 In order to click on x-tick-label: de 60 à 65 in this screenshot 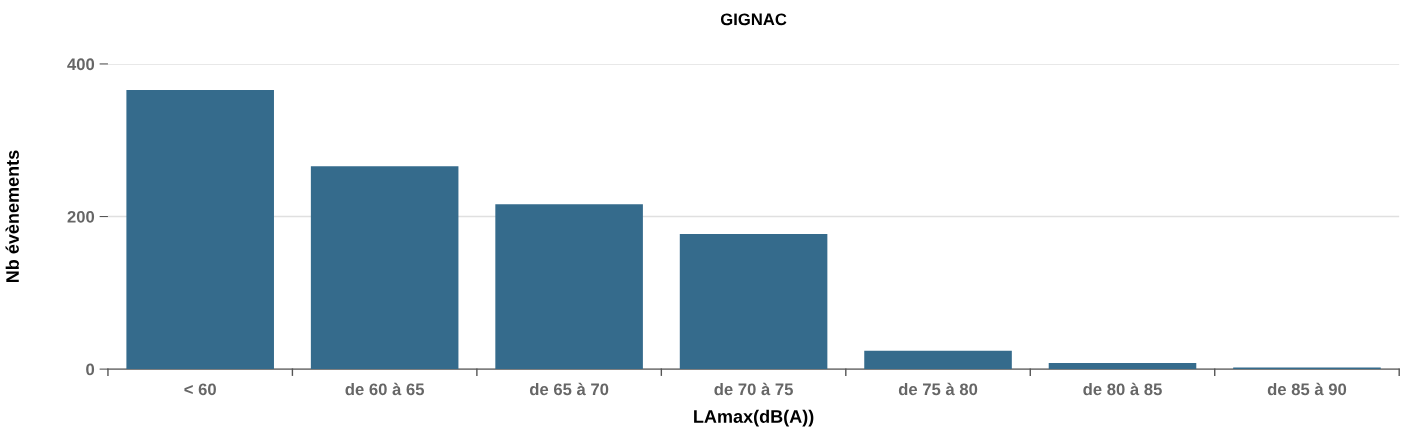, I will do `click(385, 389)`.